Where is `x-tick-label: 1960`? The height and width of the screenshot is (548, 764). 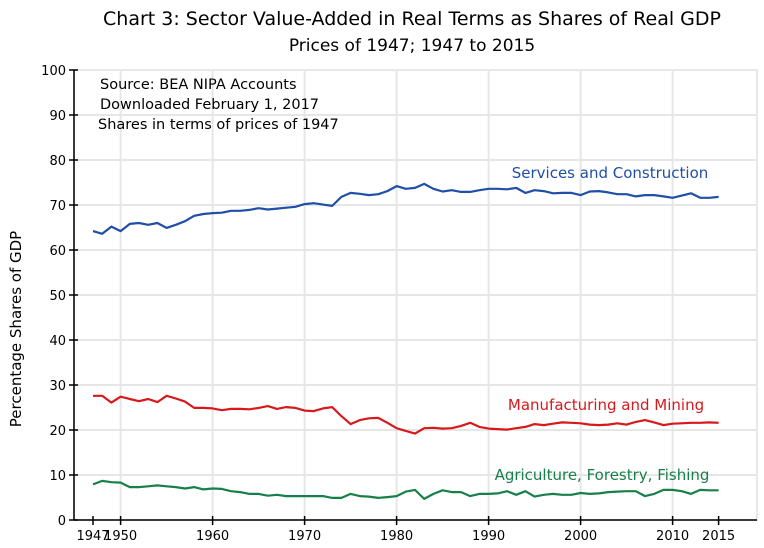 x-tick-label: 1960 is located at coordinates (212, 536).